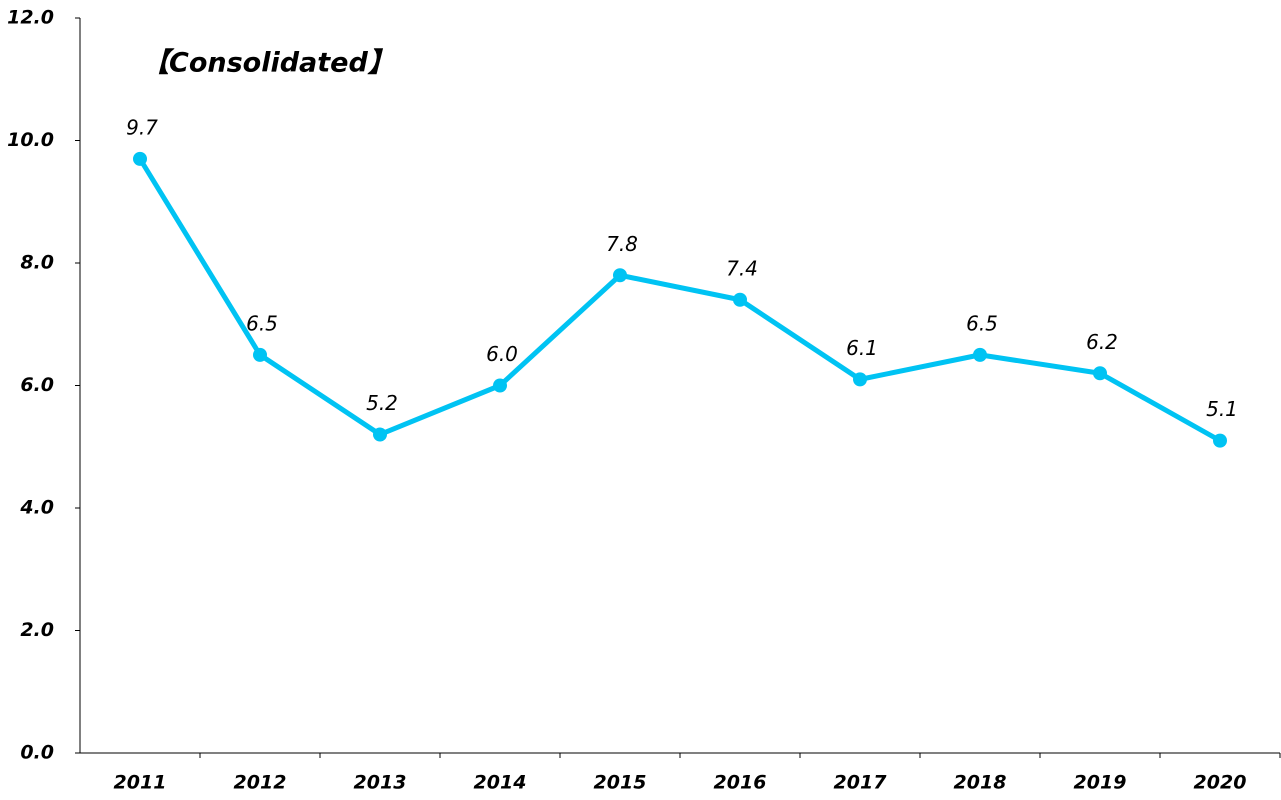 Image resolution: width=1281 pixels, height=800 pixels. What do you see at coordinates (622, 244) in the screenshot?
I see `data-label: 7.8` at bounding box center [622, 244].